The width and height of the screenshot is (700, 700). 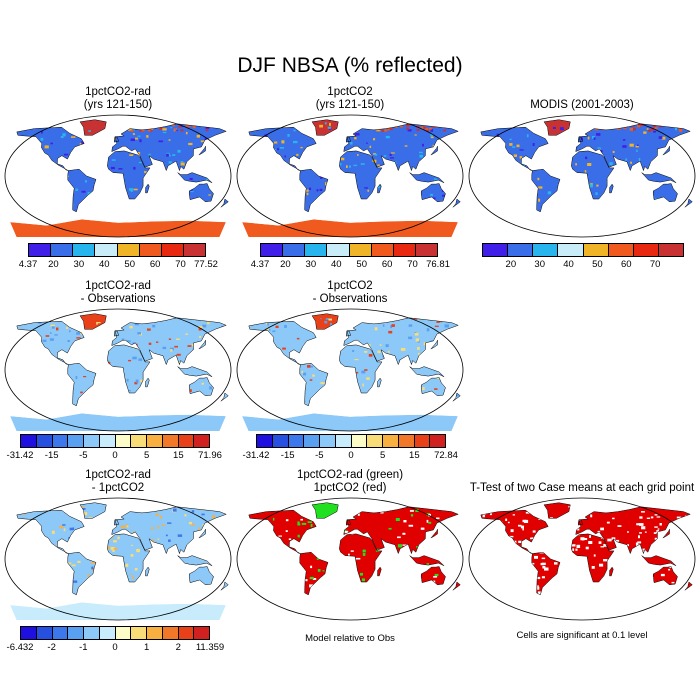 What do you see at coordinates (50, 532) in the screenshot?
I see `land-namerica` at bounding box center [50, 532].